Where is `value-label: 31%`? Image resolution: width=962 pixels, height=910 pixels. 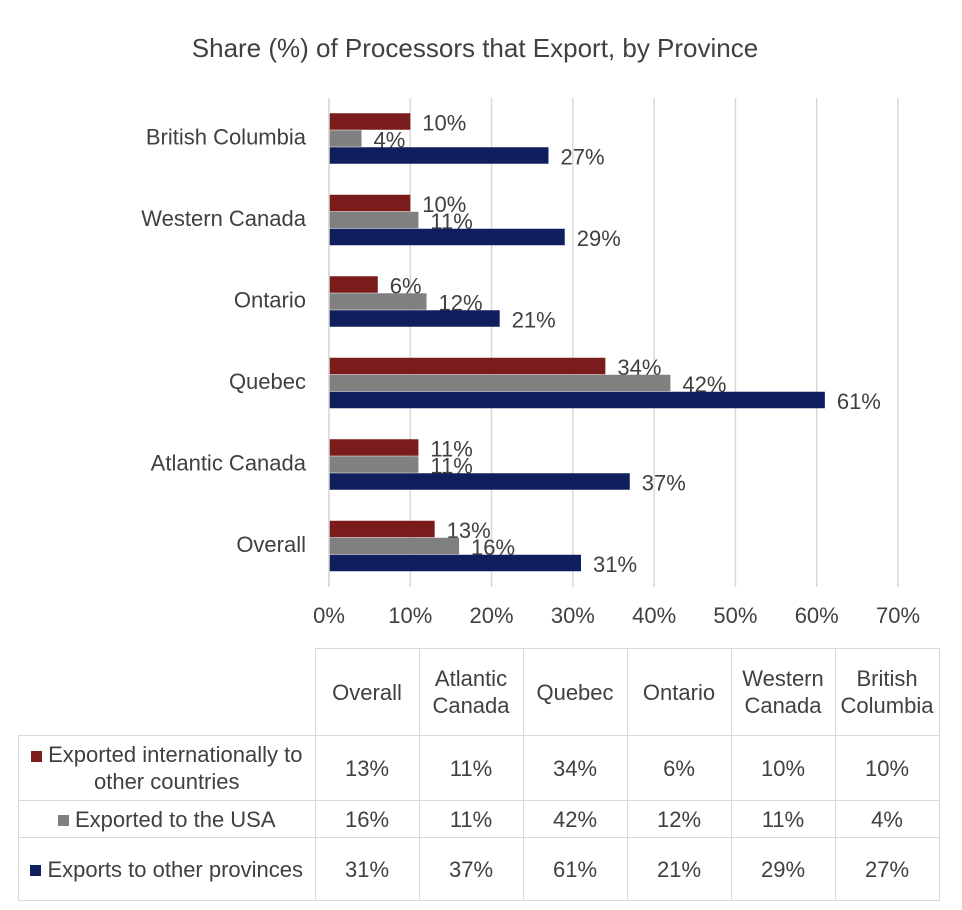
value-label: 31% is located at coordinates (615, 564).